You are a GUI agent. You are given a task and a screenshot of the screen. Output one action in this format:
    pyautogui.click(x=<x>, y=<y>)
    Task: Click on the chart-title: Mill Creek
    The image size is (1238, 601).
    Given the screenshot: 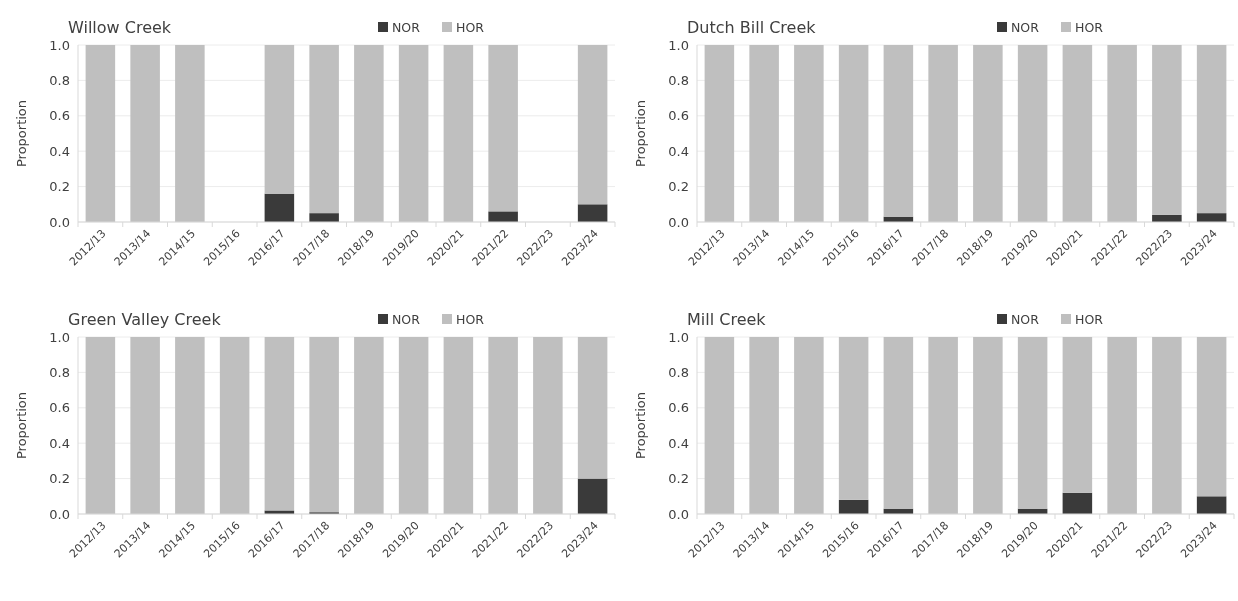 What is the action you would take?
    pyautogui.click(x=727, y=319)
    